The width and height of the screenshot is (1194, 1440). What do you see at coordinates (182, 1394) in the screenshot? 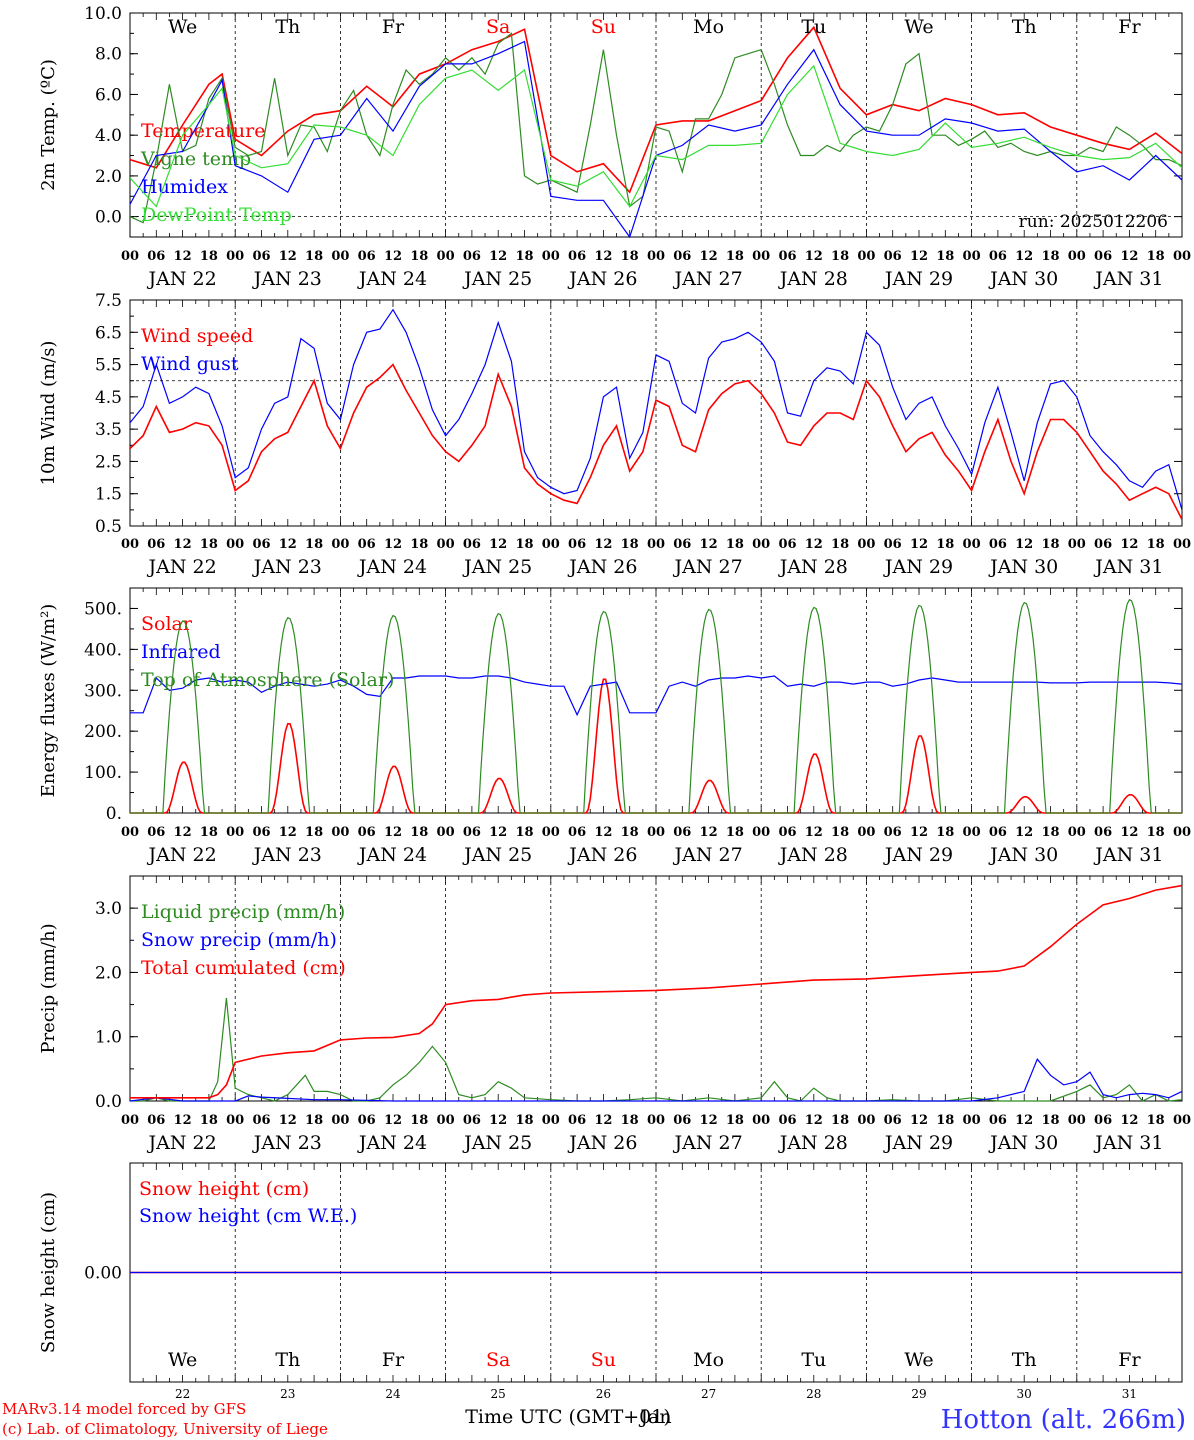
I see `day-number-label: 22` at bounding box center [182, 1394].